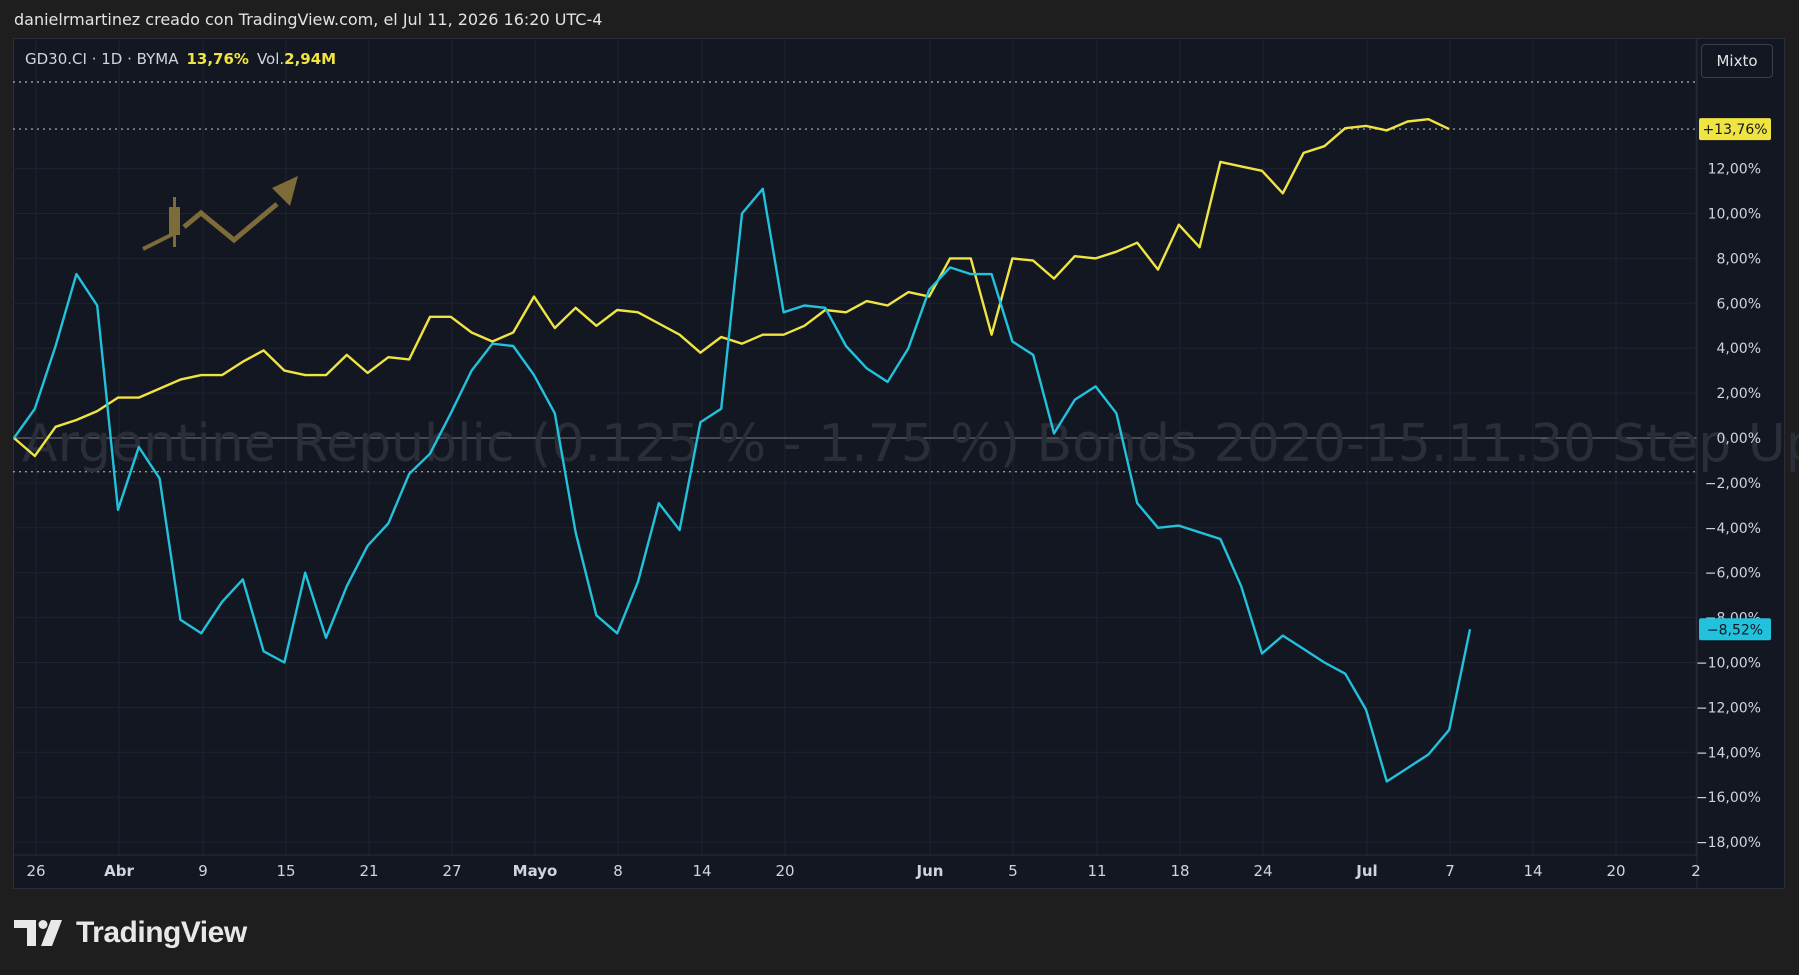 The image size is (1799, 975). Describe the element at coordinates (451, 871) in the screenshot. I see `x-tick-label: 27` at that location.